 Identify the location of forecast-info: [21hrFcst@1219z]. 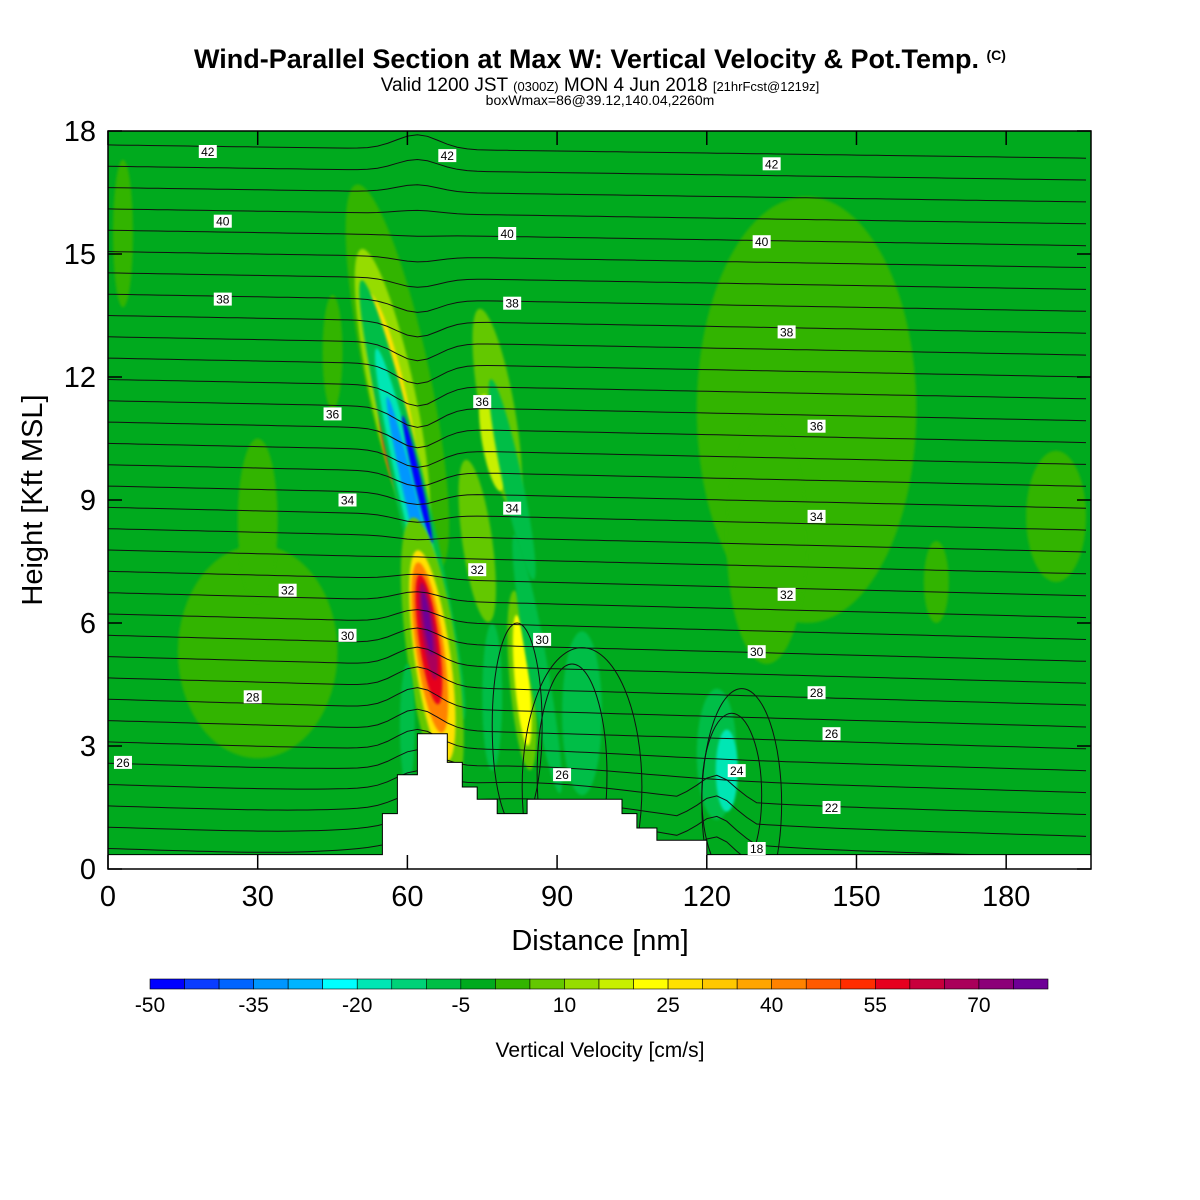
(766, 86).